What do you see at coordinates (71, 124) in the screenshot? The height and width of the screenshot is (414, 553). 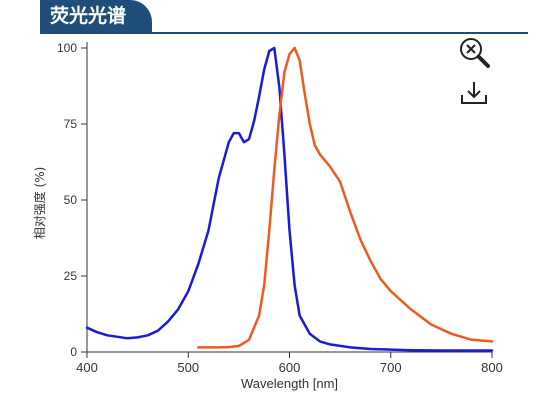 I see `y-tick-label: 75` at bounding box center [71, 124].